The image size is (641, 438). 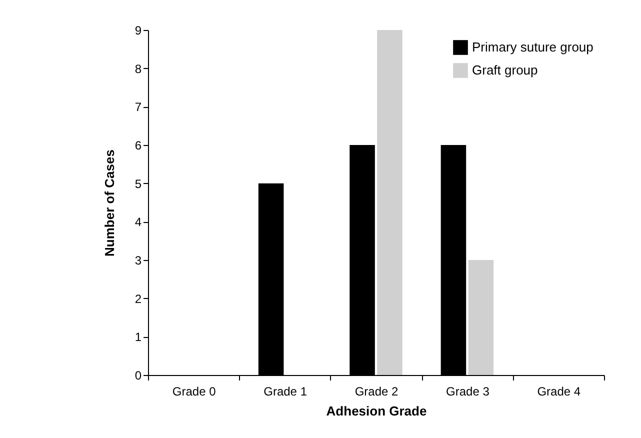 I want to click on y-tick-label: 8, so click(x=138, y=69).